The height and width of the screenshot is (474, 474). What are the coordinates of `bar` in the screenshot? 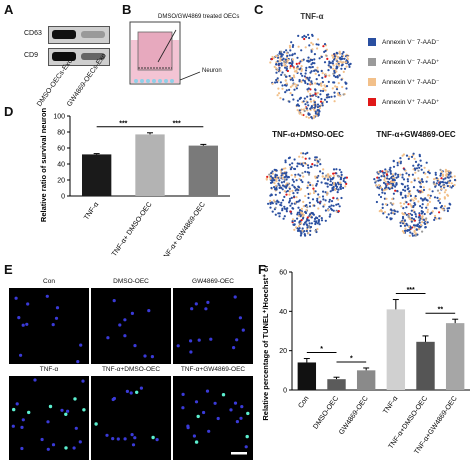 It's located at (307, 376).